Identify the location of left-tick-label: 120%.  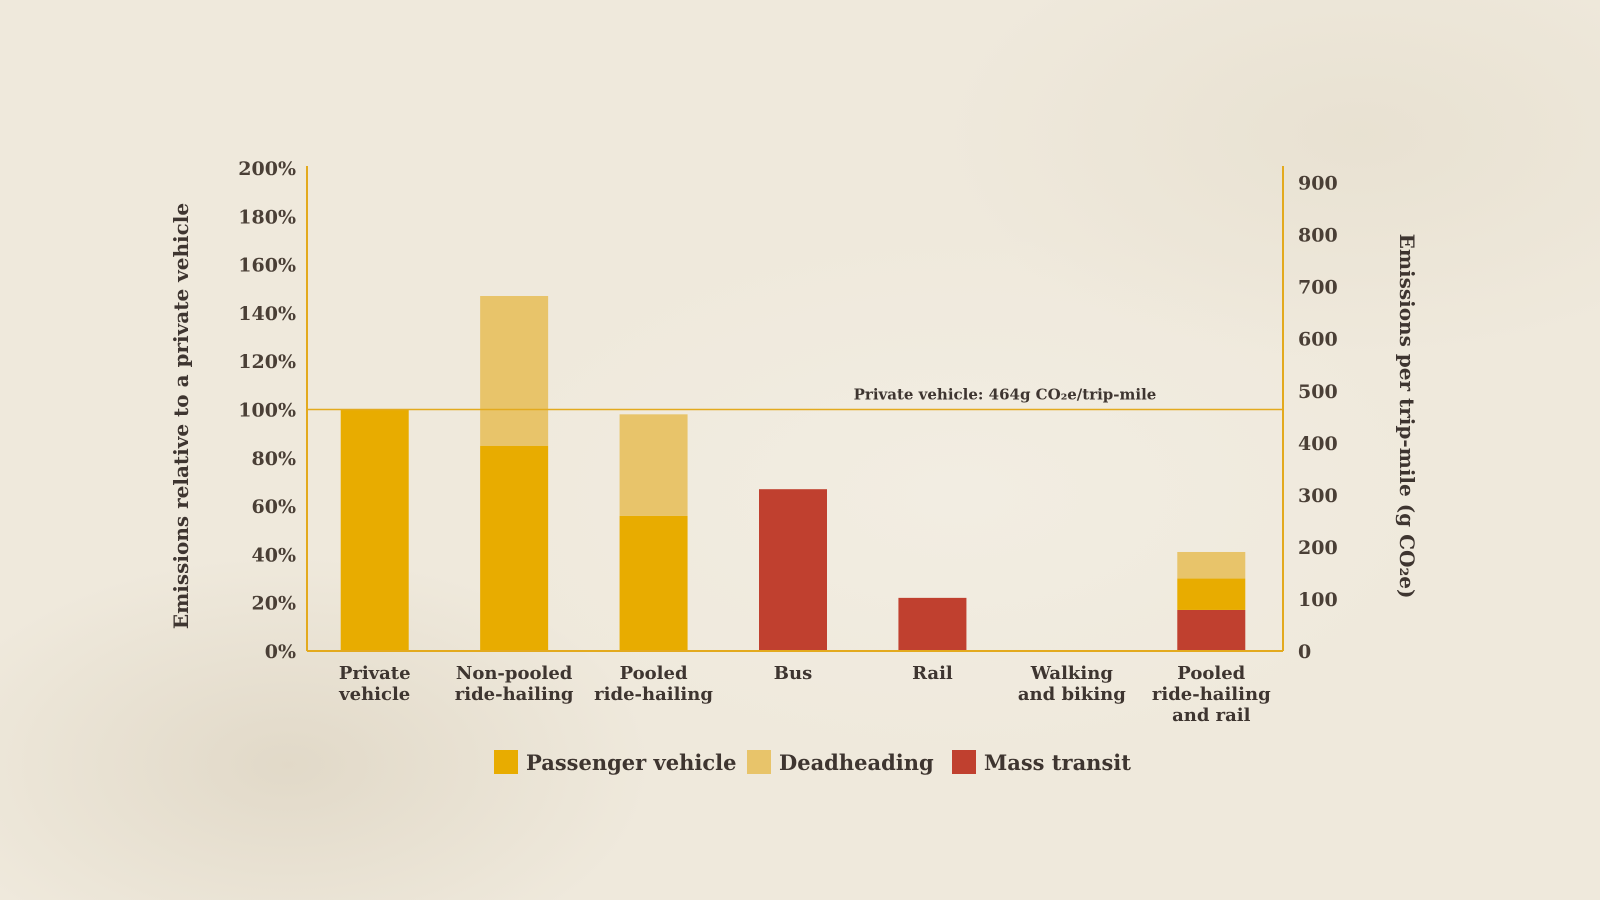
(267, 362).